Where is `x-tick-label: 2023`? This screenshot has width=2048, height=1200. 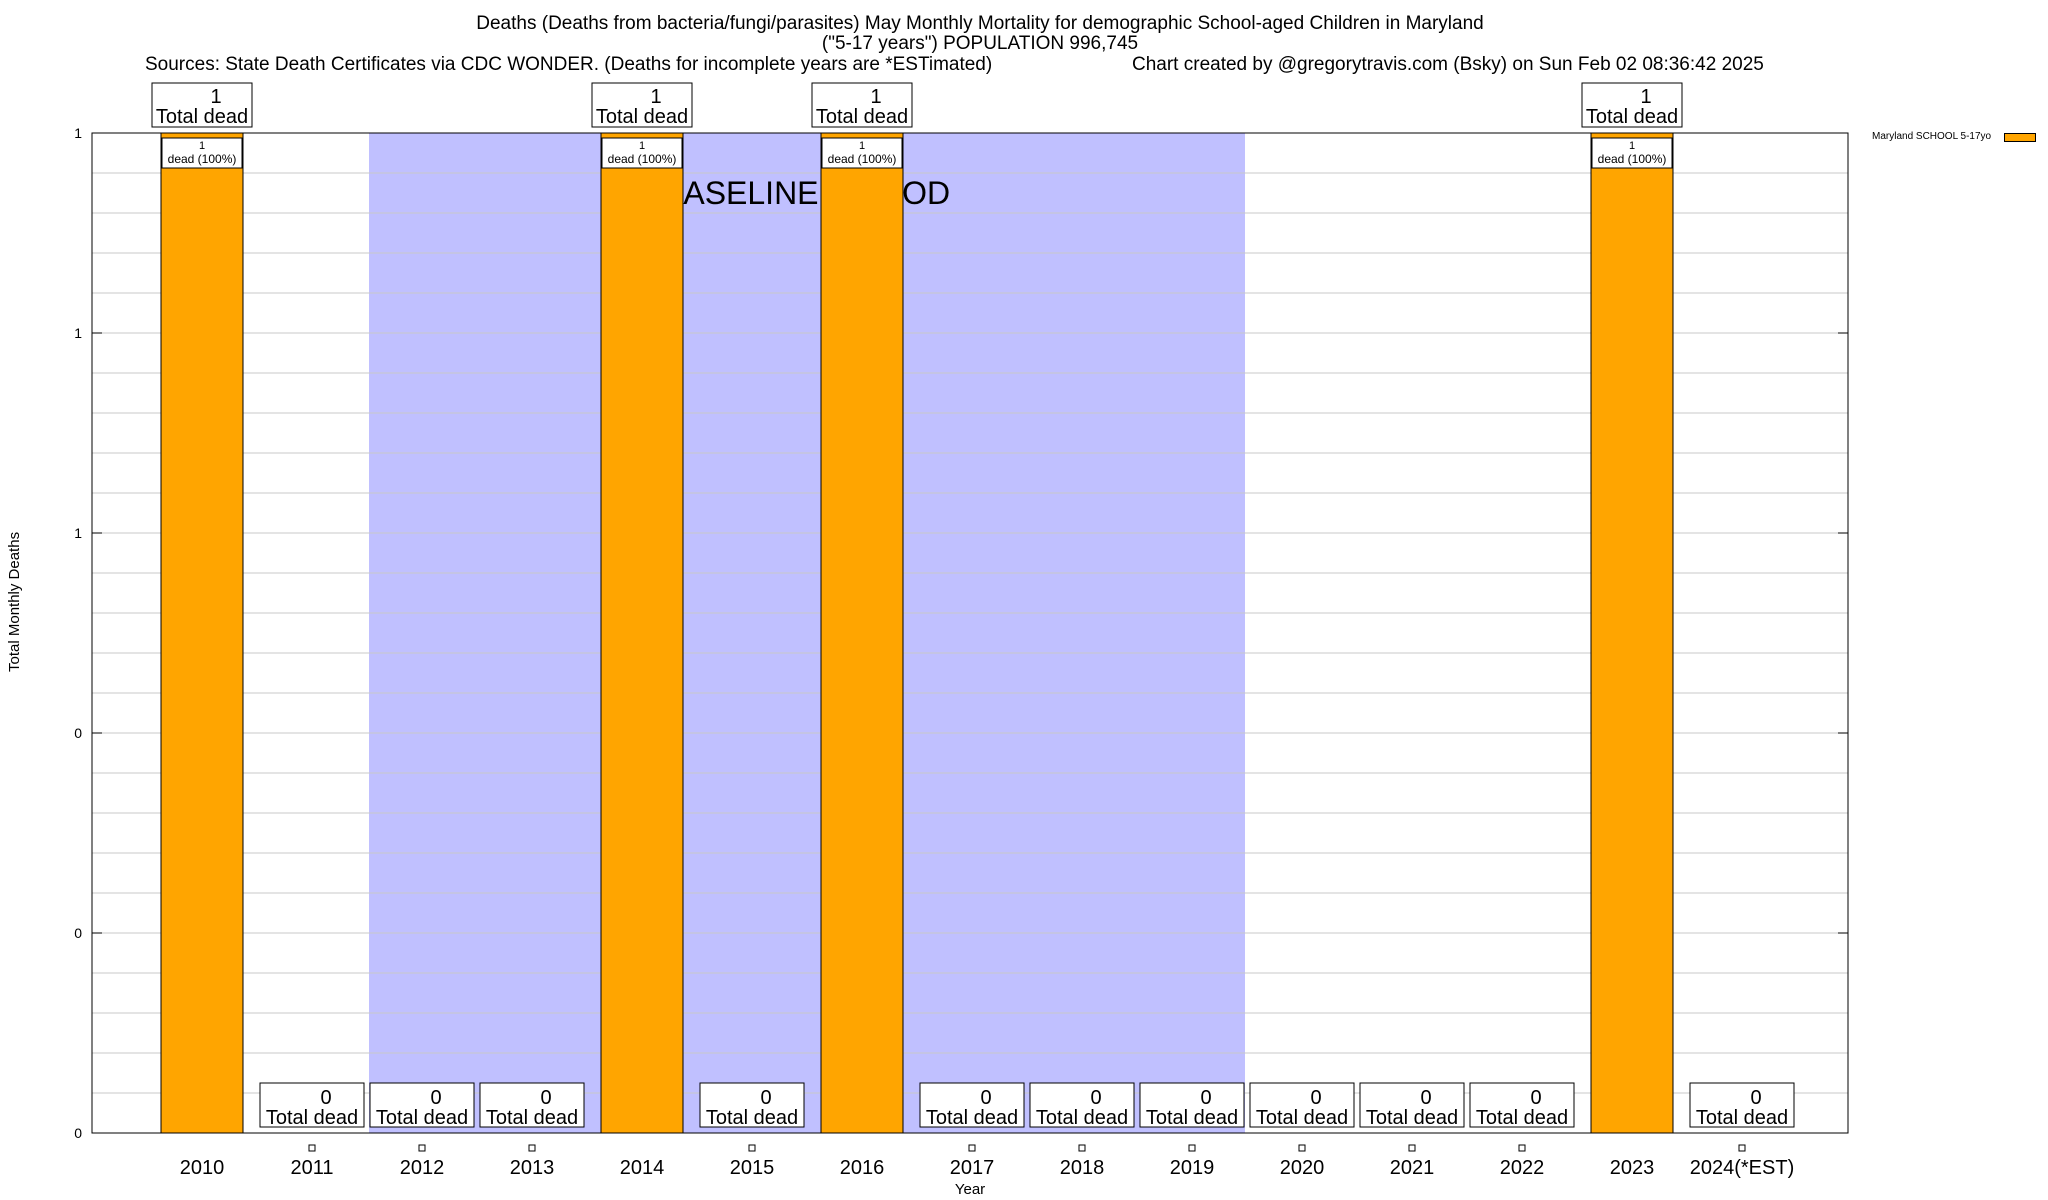 x-tick-label: 2023 is located at coordinates (1632, 1168).